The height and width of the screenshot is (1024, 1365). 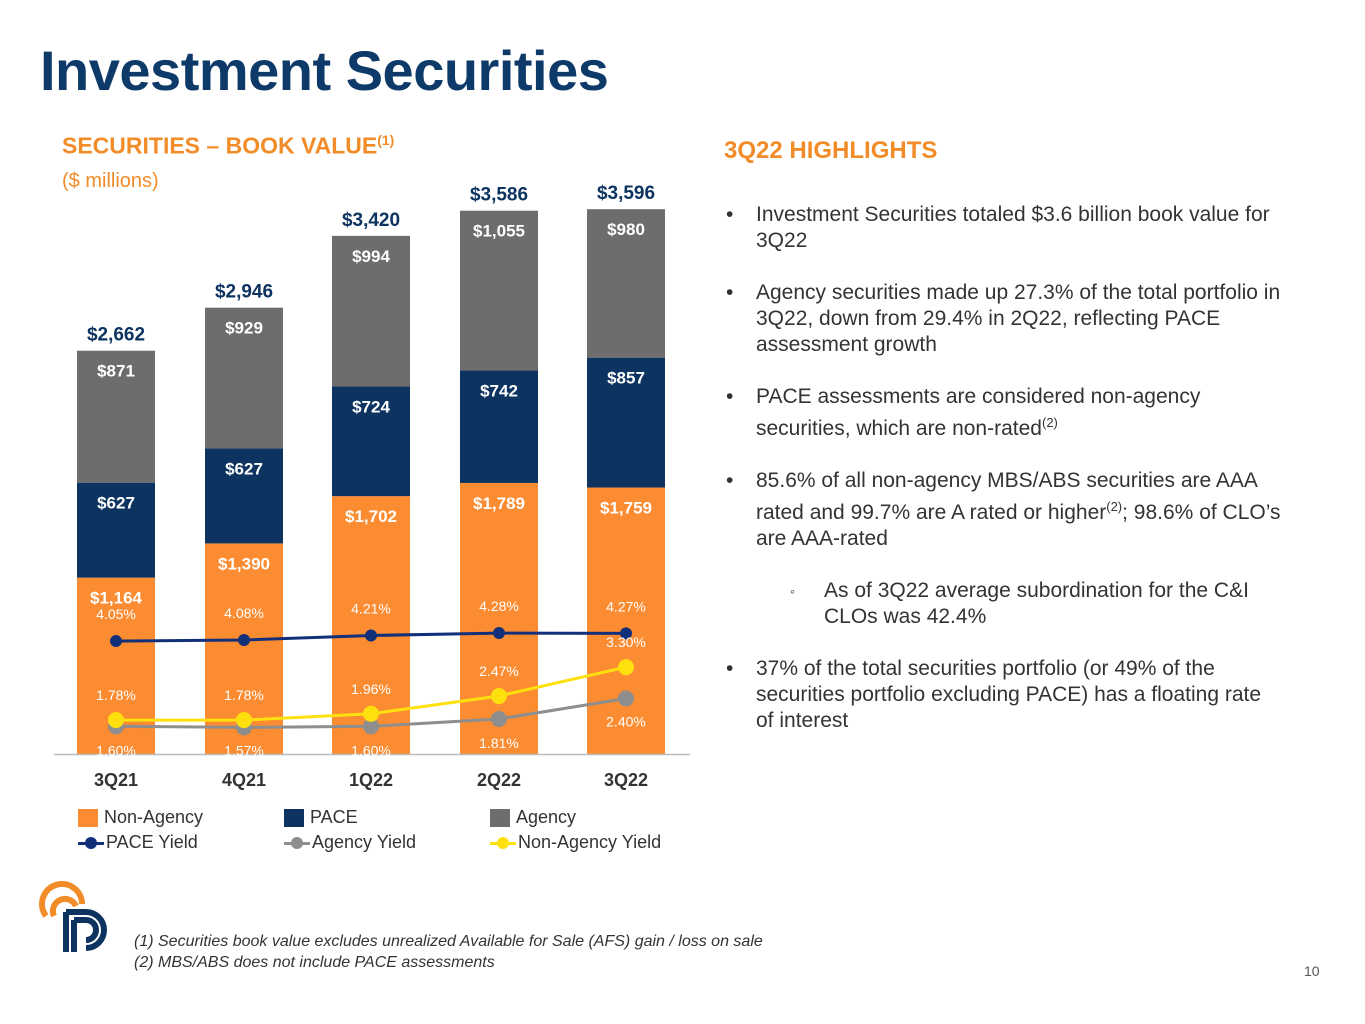 I want to click on legend-item-pace-yield: PACE Yield, so click(x=181, y=842).